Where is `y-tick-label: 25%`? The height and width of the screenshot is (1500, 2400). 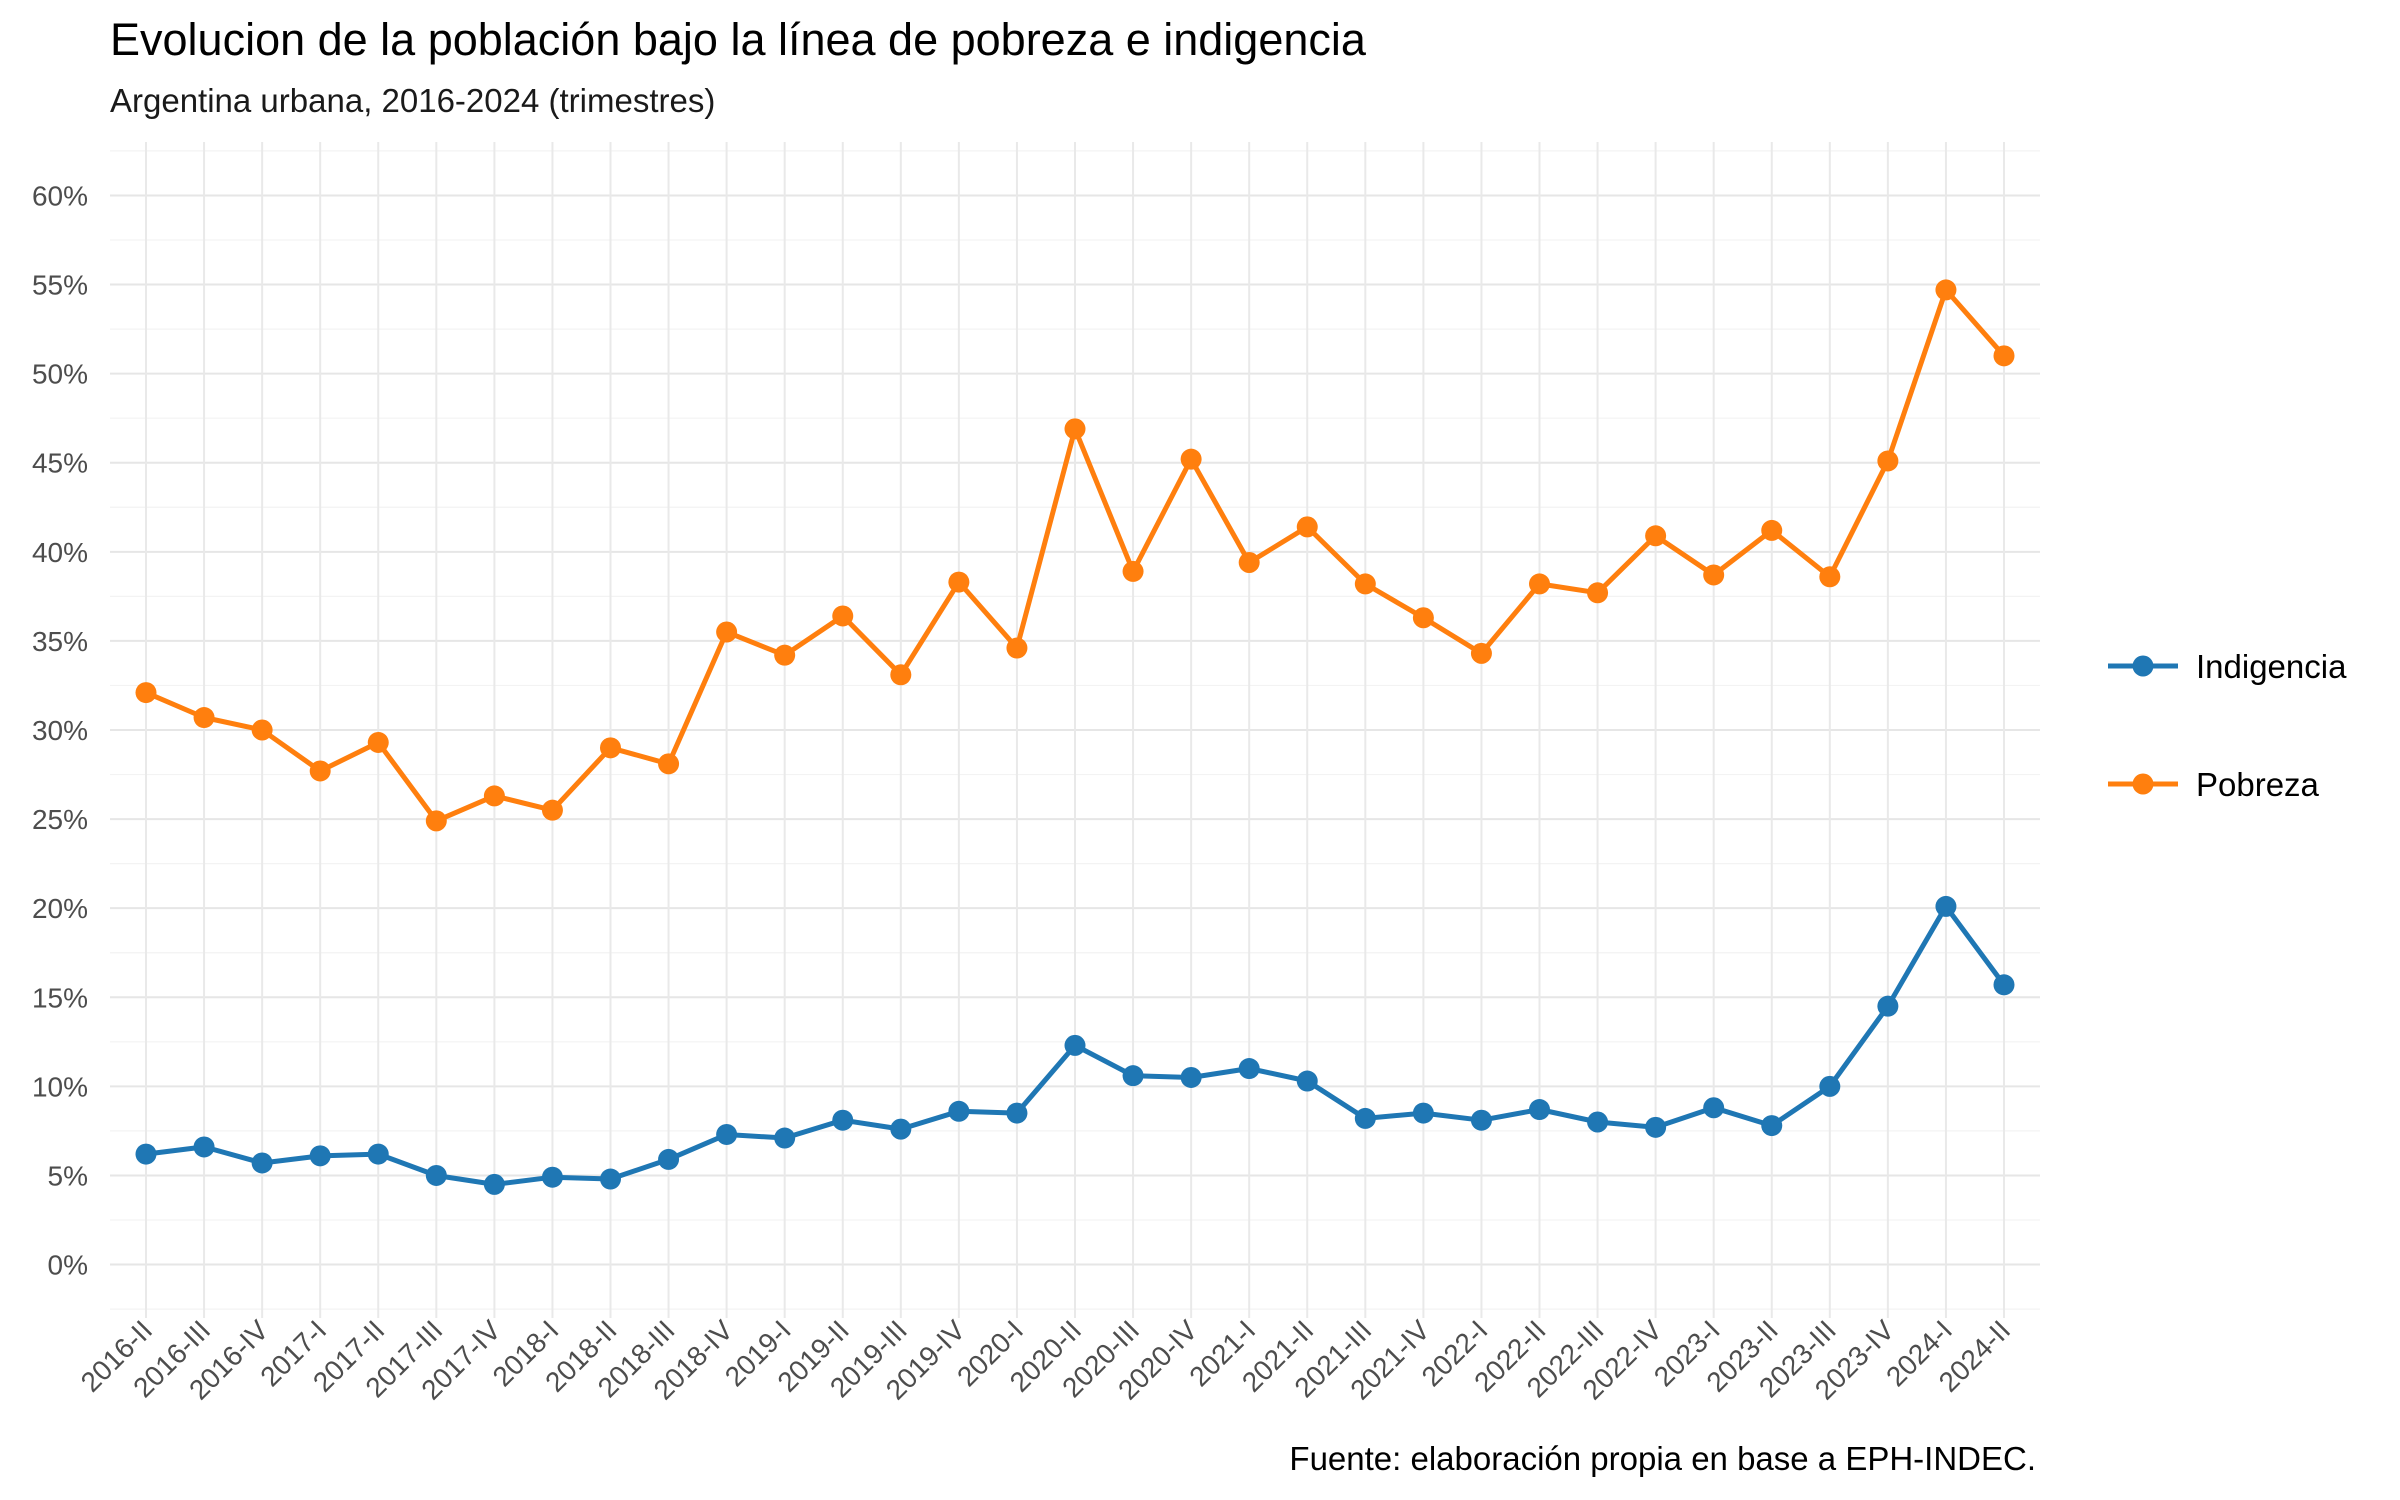
y-tick-label: 25% is located at coordinates (60, 819).